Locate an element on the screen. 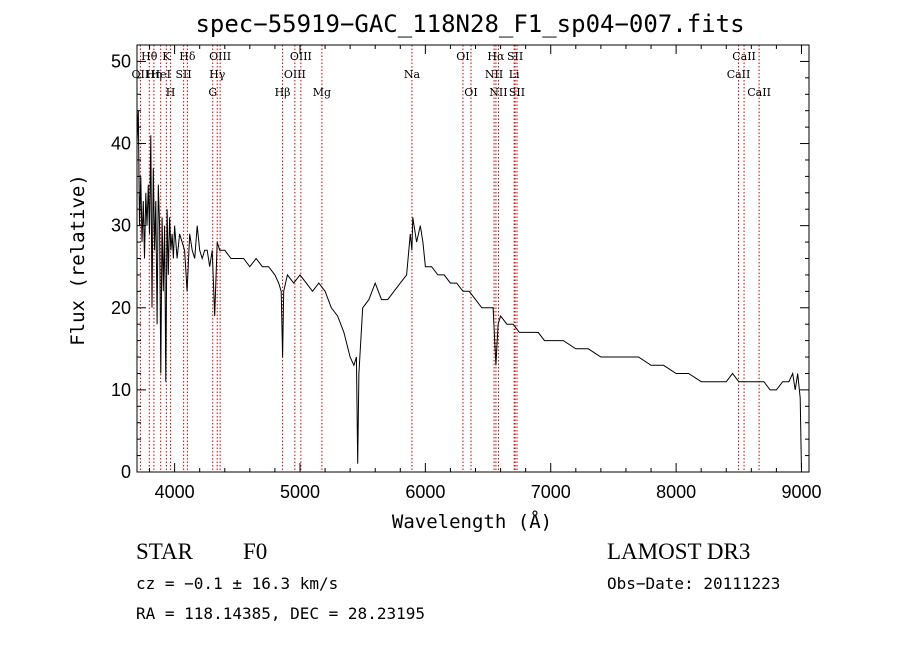 The width and height of the screenshot is (900, 649). x-tick-label: 9000 is located at coordinates (801, 492).